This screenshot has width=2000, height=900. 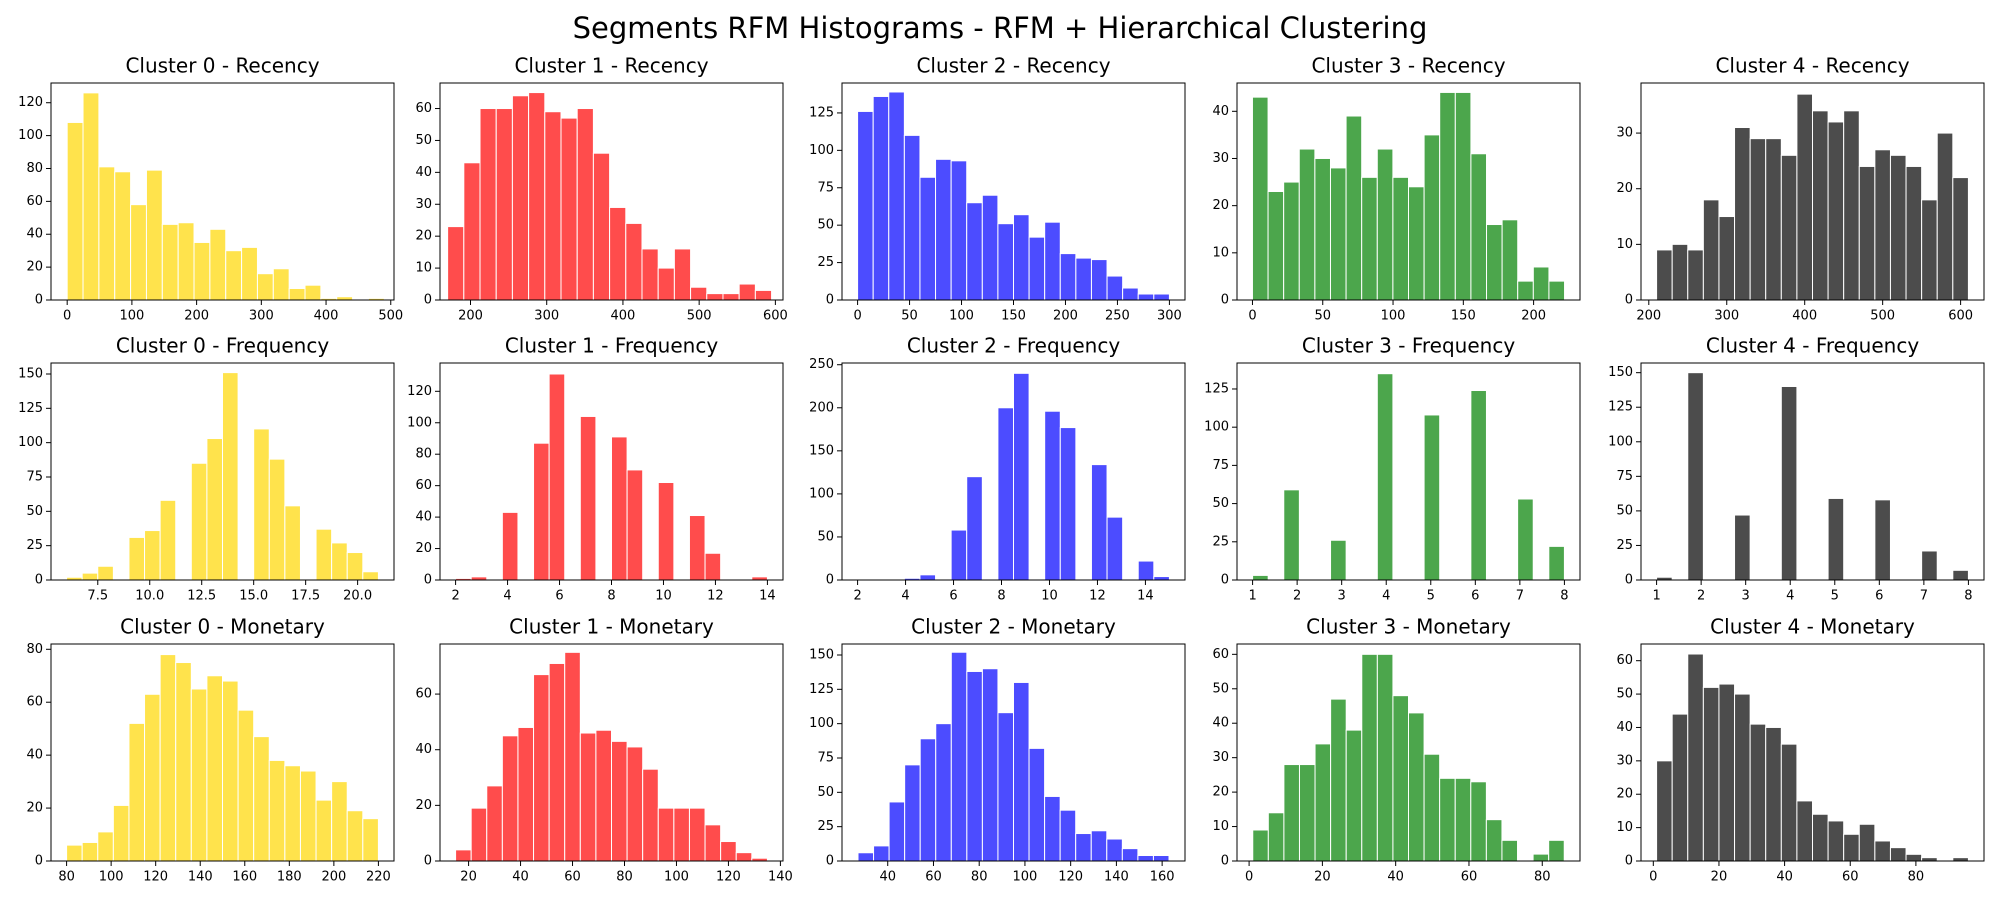 What do you see at coordinates (1879, 596) in the screenshot?
I see `x-tick-label: 6` at bounding box center [1879, 596].